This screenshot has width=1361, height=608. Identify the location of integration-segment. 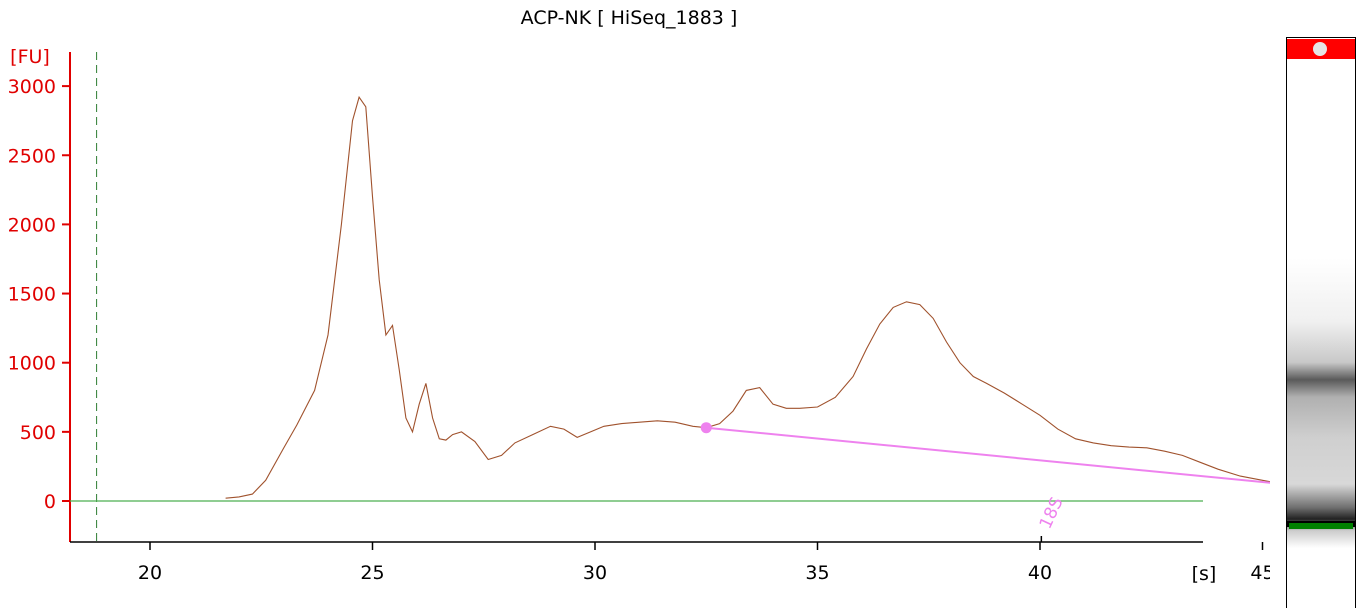
(988, 455).